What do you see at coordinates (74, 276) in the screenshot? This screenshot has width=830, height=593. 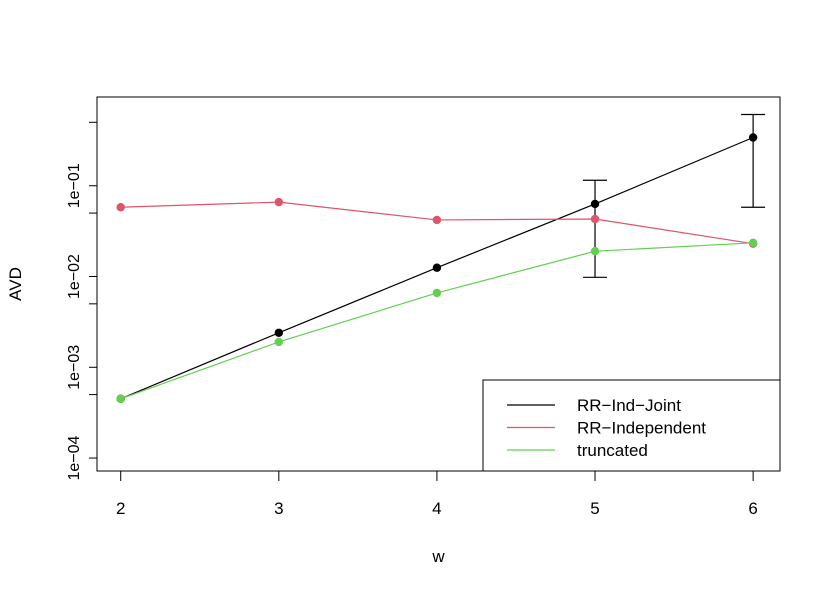 I see `y-tick-label: 1e−02` at bounding box center [74, 276].